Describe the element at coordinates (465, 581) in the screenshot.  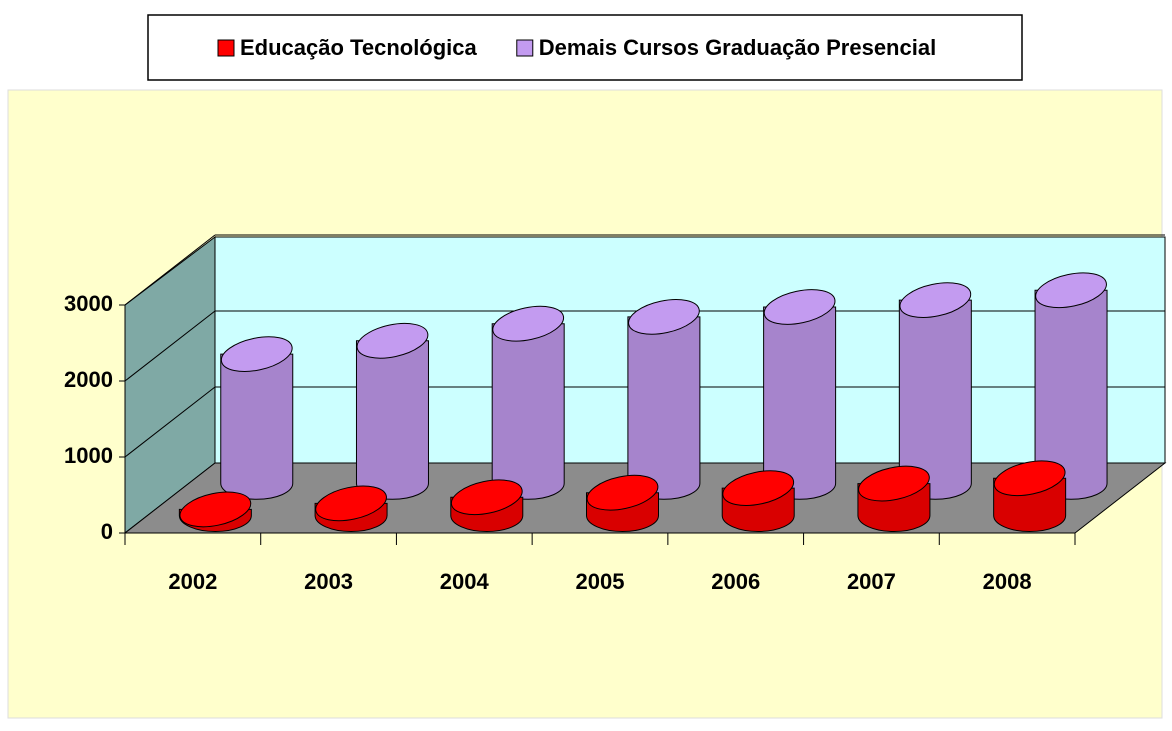
I see `x-tick-label: 2004` at that location.